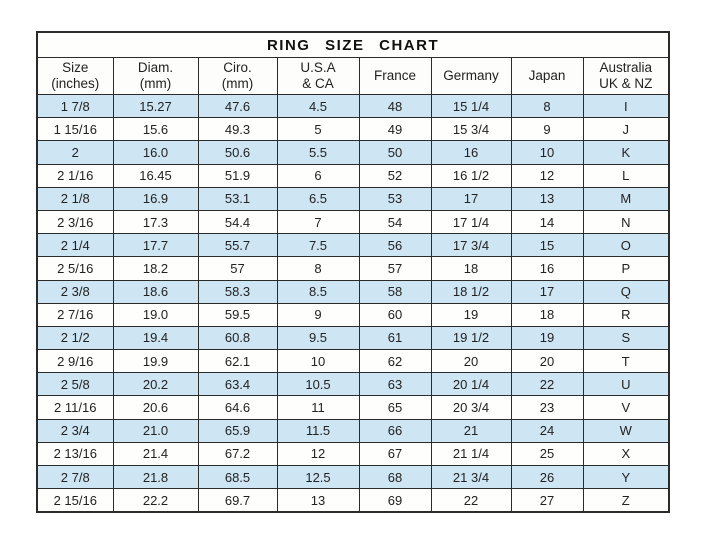 This screenshot has width=708, height=549. What do you see at coordinates (237, 407) in the screenshot?
I see `cell: 64.6` at bounding box center [237, 407].